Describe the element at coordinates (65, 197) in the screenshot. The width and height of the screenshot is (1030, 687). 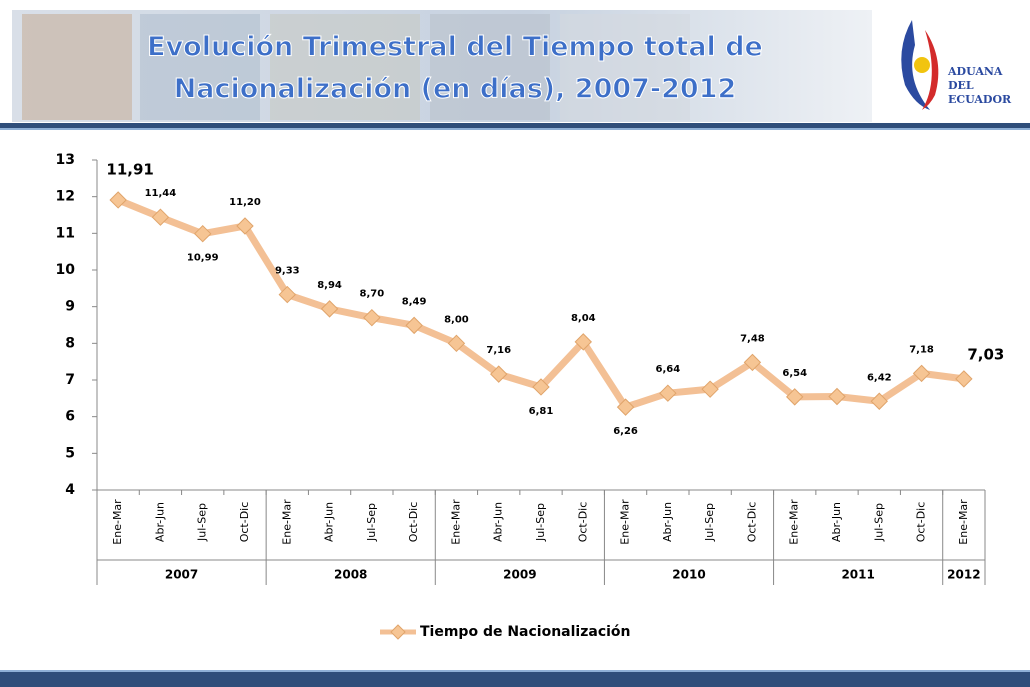
I see `y-tick-label: 12` at that location.